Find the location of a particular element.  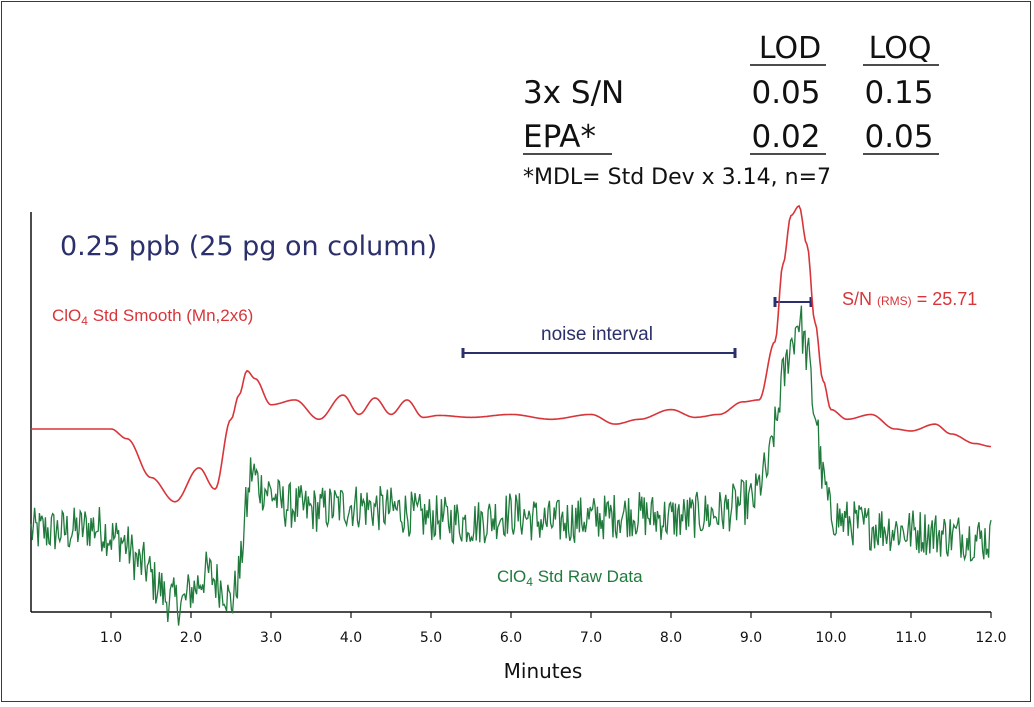

table-header-lod: LOD is located at coordinates (790, 48).